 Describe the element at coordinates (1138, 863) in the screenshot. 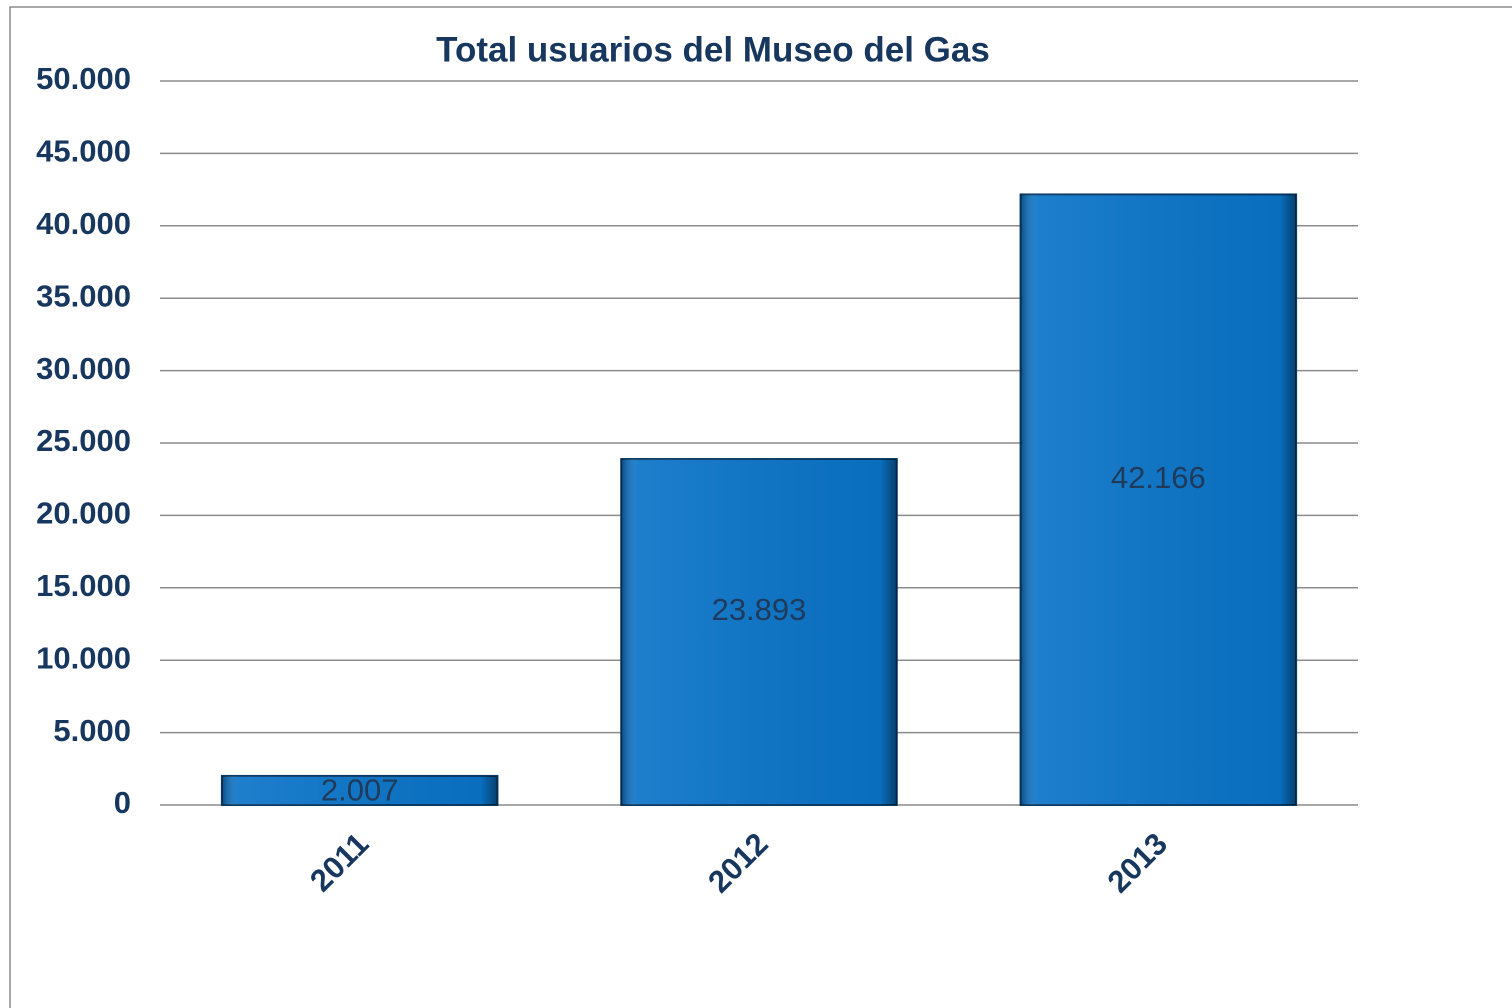

I see `x-tick-label: 2013` at that location.